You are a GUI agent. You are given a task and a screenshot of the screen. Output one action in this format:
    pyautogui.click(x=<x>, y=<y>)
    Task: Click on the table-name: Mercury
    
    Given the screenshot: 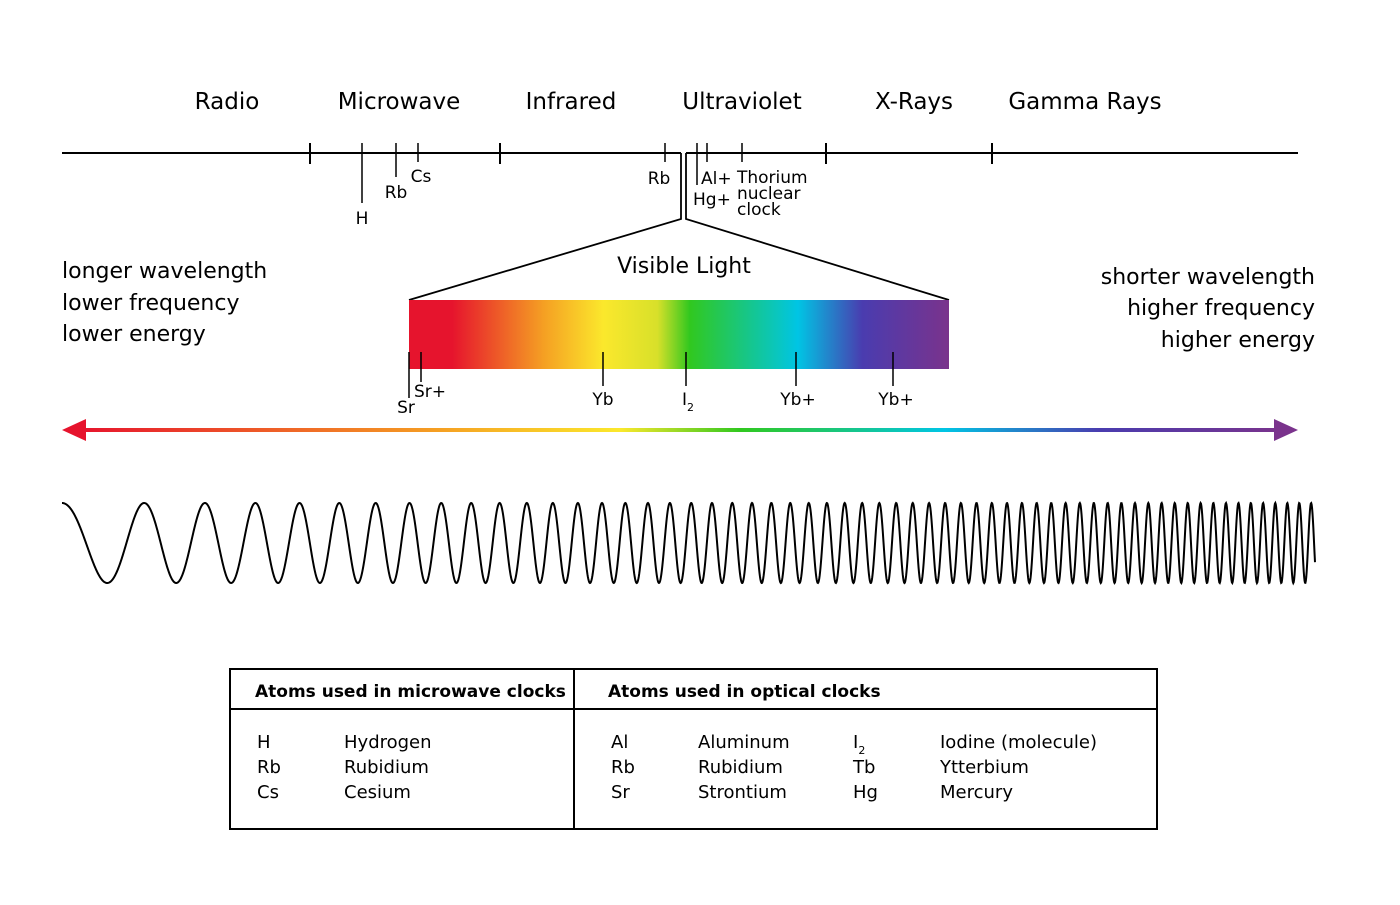 What is the action you would take?
    pyautogui.click(x=976, y=792)
    